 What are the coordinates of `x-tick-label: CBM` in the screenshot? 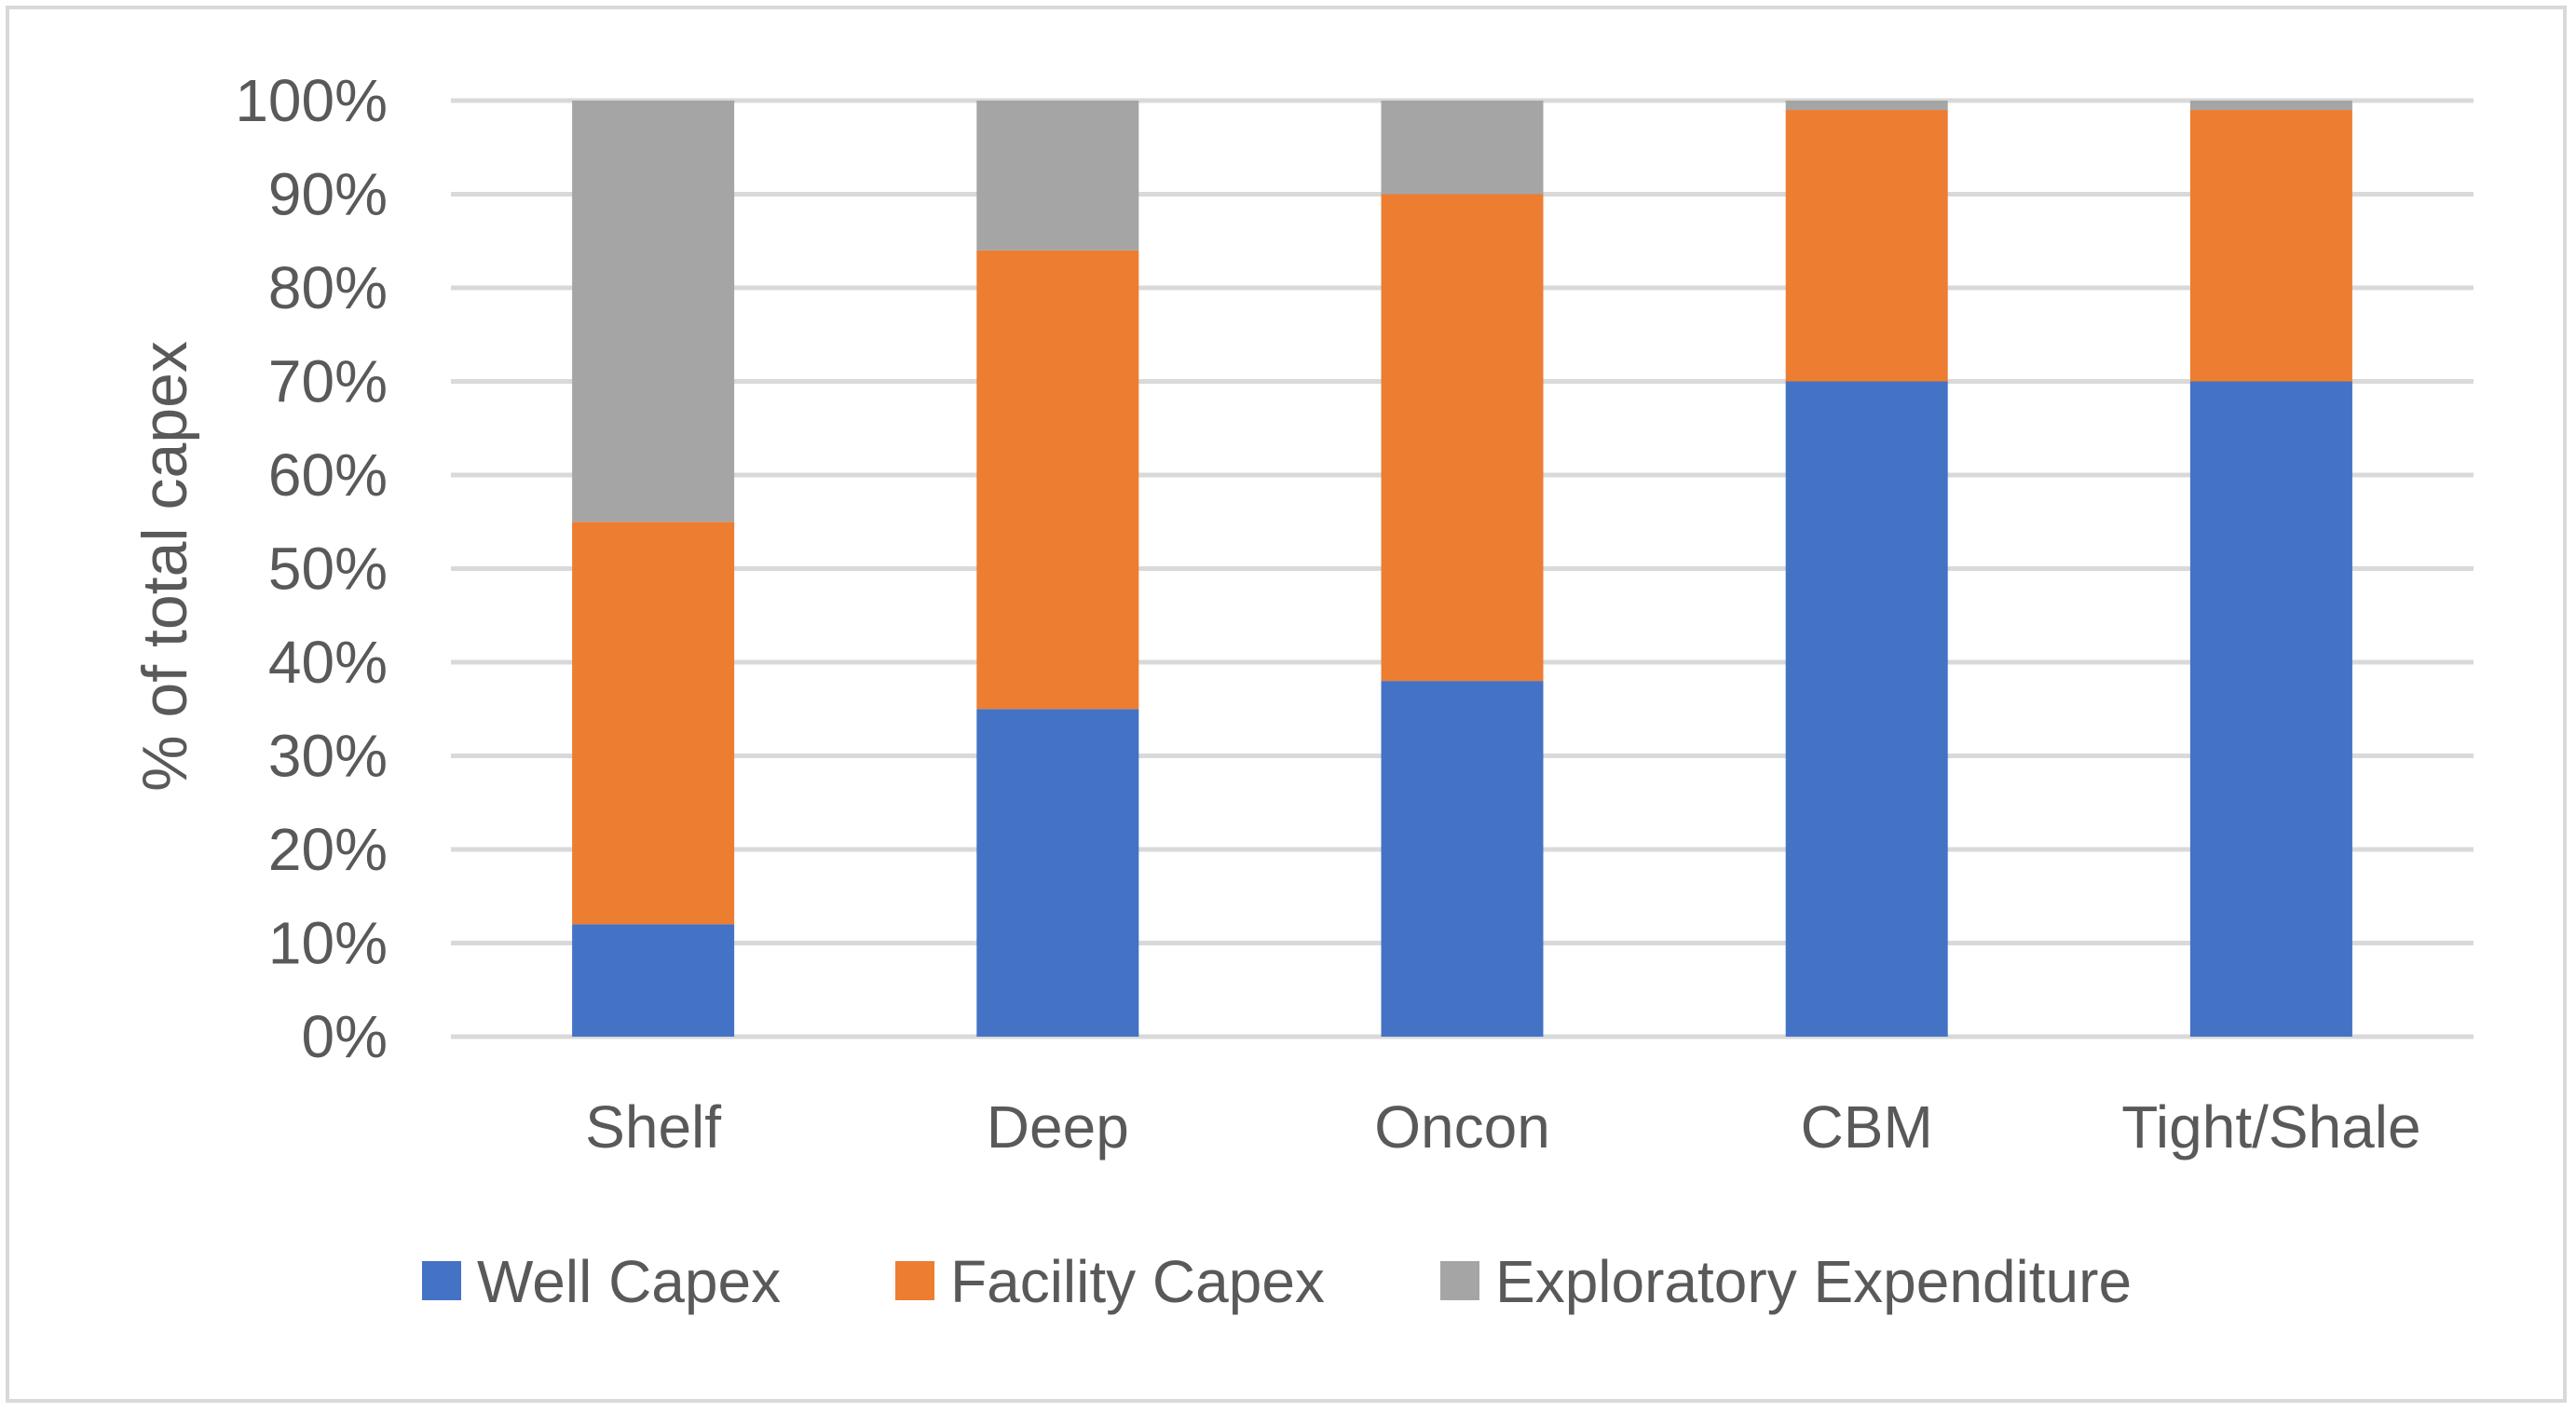 It's located at (1867, 1127).